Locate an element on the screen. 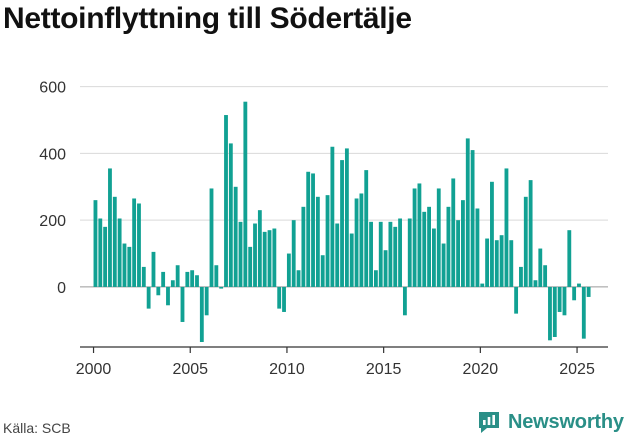  source-note: Källa: SCB is located at coordinates (37, 428).